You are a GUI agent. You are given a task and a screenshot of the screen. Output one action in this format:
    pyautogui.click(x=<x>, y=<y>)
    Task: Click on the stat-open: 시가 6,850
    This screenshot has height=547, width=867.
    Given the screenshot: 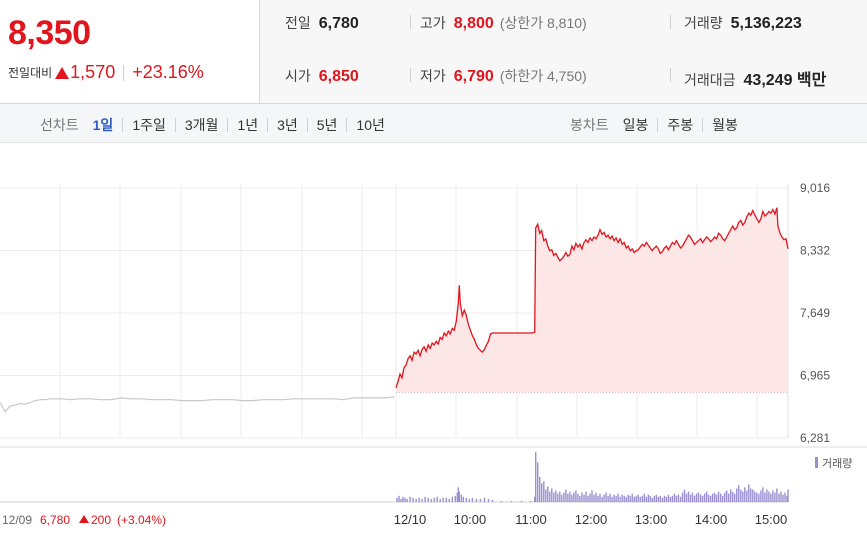 What is the action you would take?
    pyautogui.click(x=322, y=76)
    